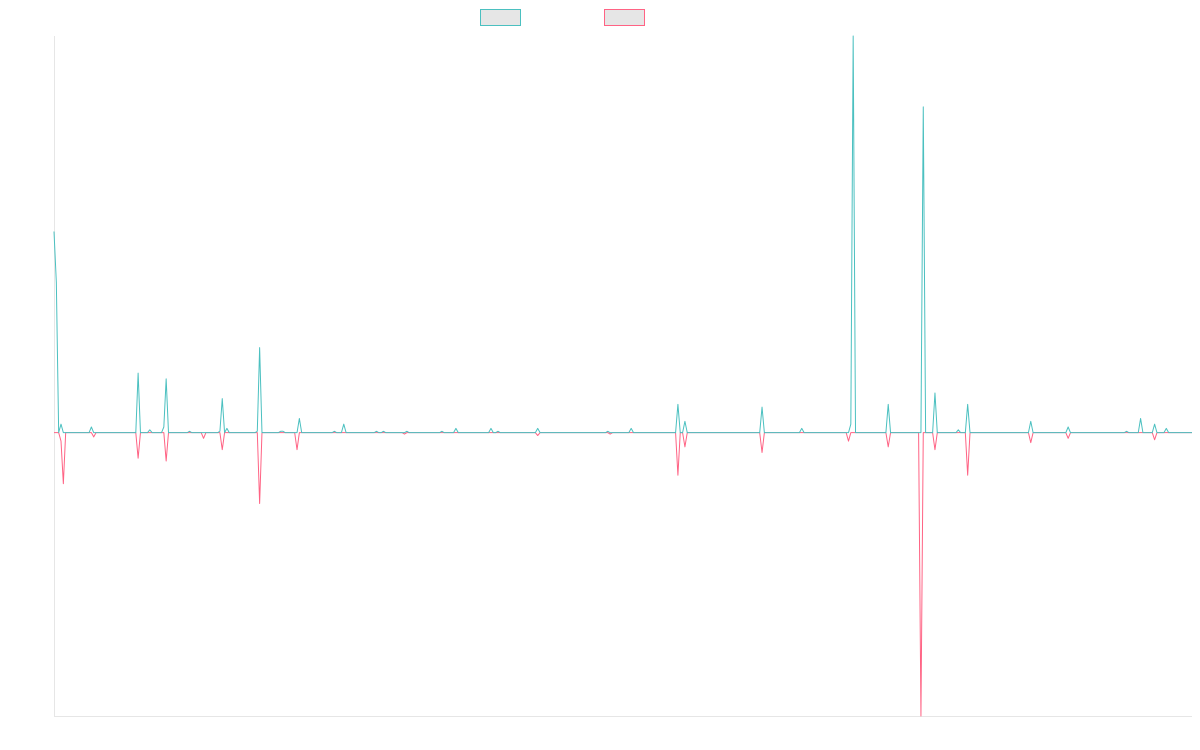 Image resolution: width=1200 pixels, height=750 pixels. Describe the element at coordinates (500, 17) in the screenshot. I see `legend-swatch-series-a` at that location.